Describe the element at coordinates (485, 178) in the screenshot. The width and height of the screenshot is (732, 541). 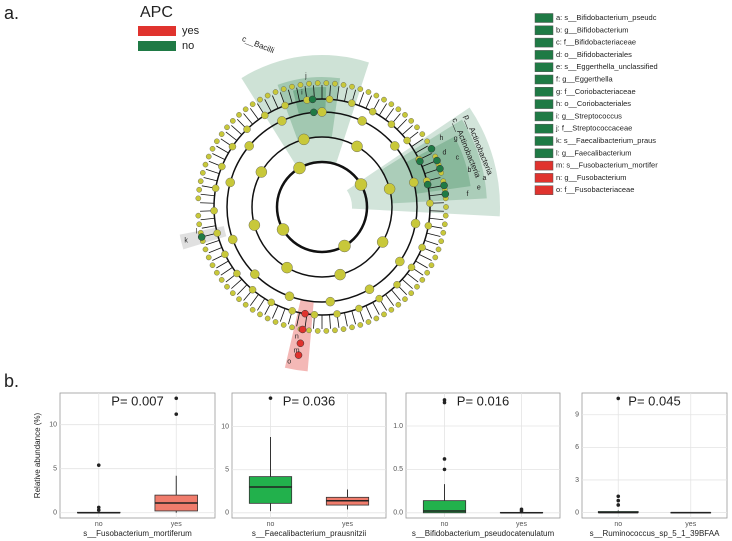
I see `node-letter: a` at that location.